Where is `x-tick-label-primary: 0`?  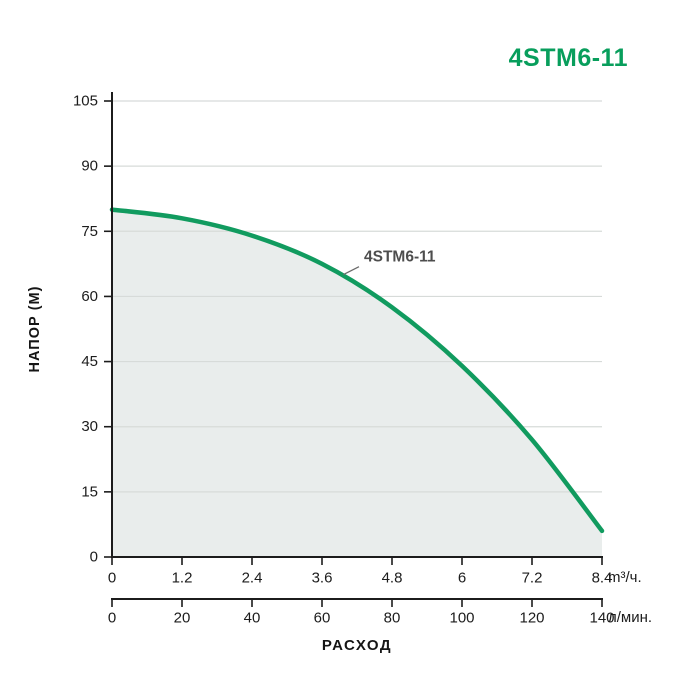
x-tick-label-primary: 0 is located at coordinates (112, 578).